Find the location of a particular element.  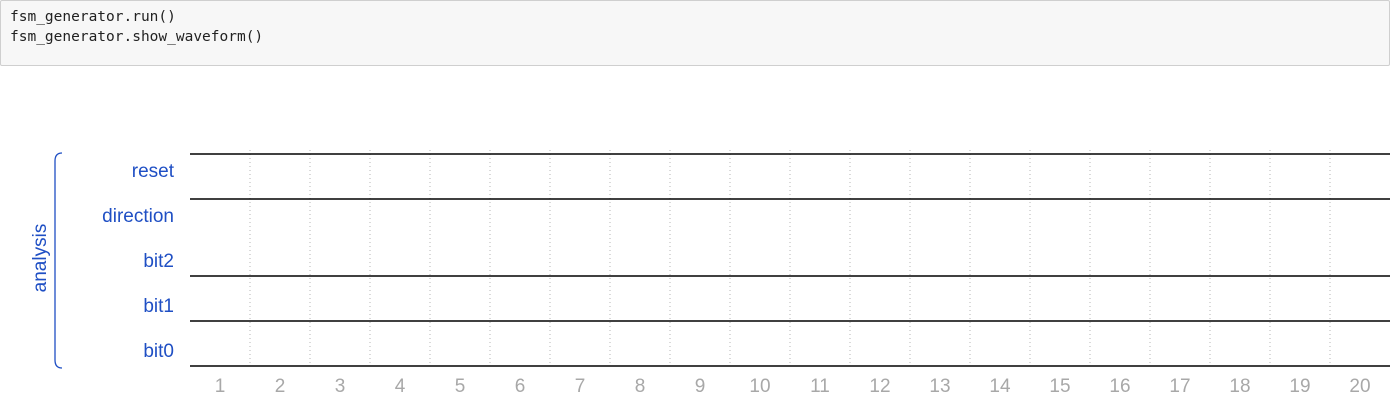

tick-label-5: 5 is located at coordinates (460, 386).